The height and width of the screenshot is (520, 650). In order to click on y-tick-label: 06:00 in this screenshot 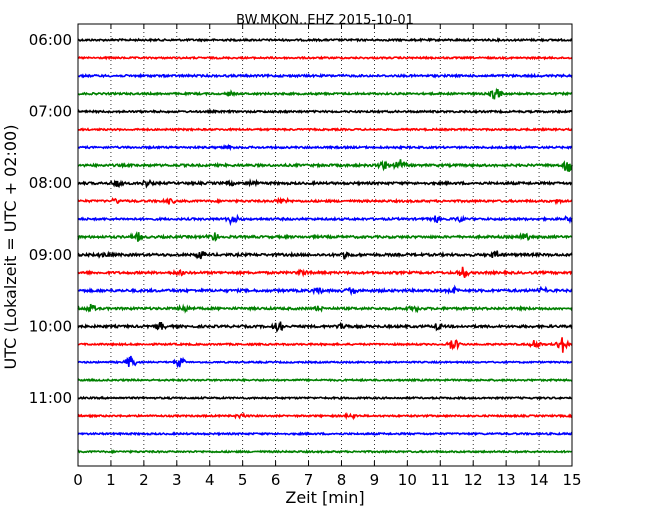, I will do `click(50, 40)`.